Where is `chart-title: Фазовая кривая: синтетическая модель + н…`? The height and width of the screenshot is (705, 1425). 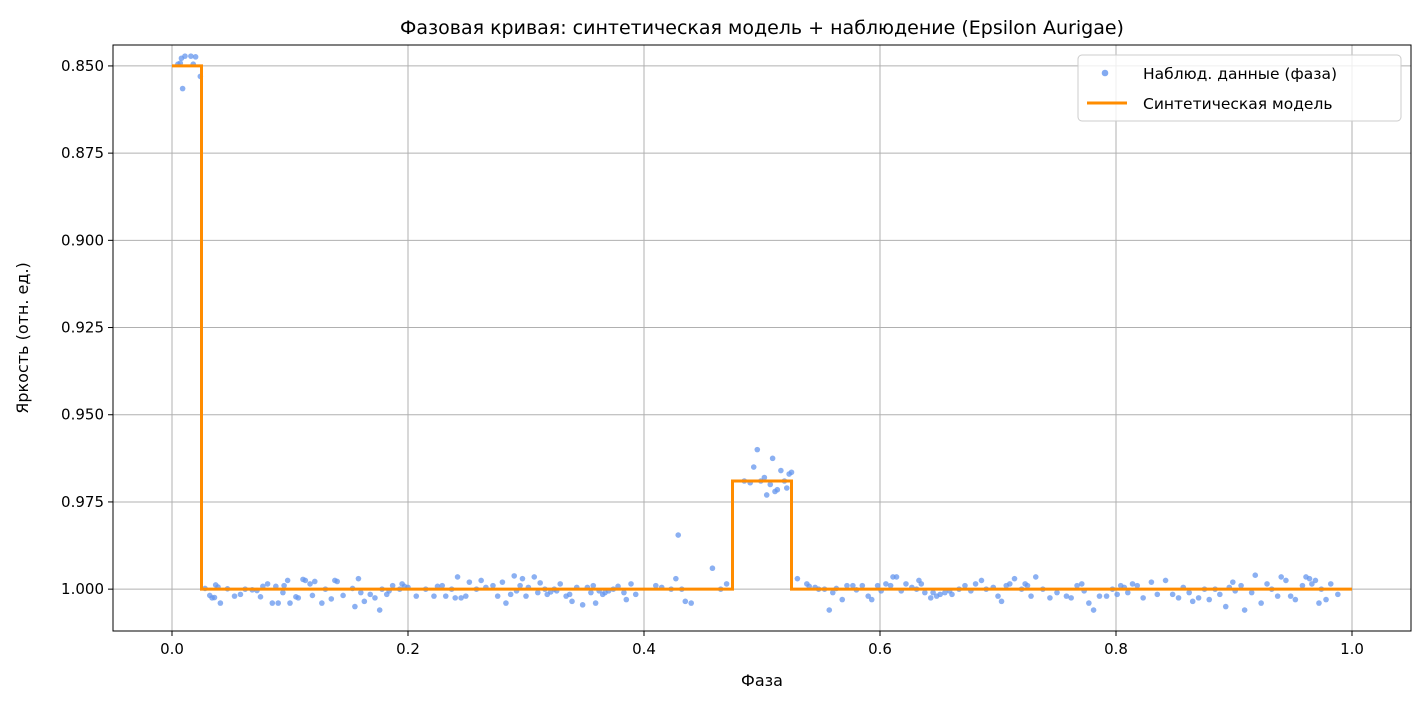
chart-title: Фазовая кривая: синтетическая модель + н… is located at coordinates (762, 28).